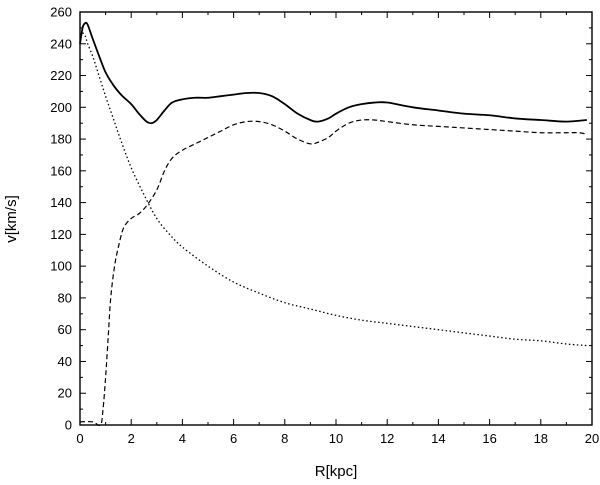 Image resolution: width=600 pixels, height=485 pixels. I want to click on x-tick-label: 16, so click(489, 438).